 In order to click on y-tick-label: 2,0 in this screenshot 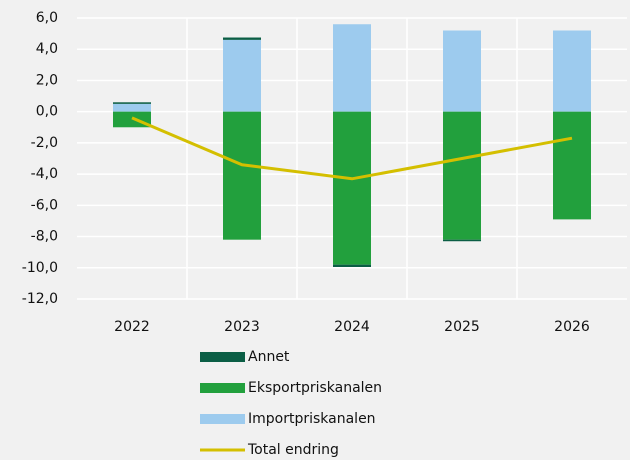, I will do `click(47, 80)`.